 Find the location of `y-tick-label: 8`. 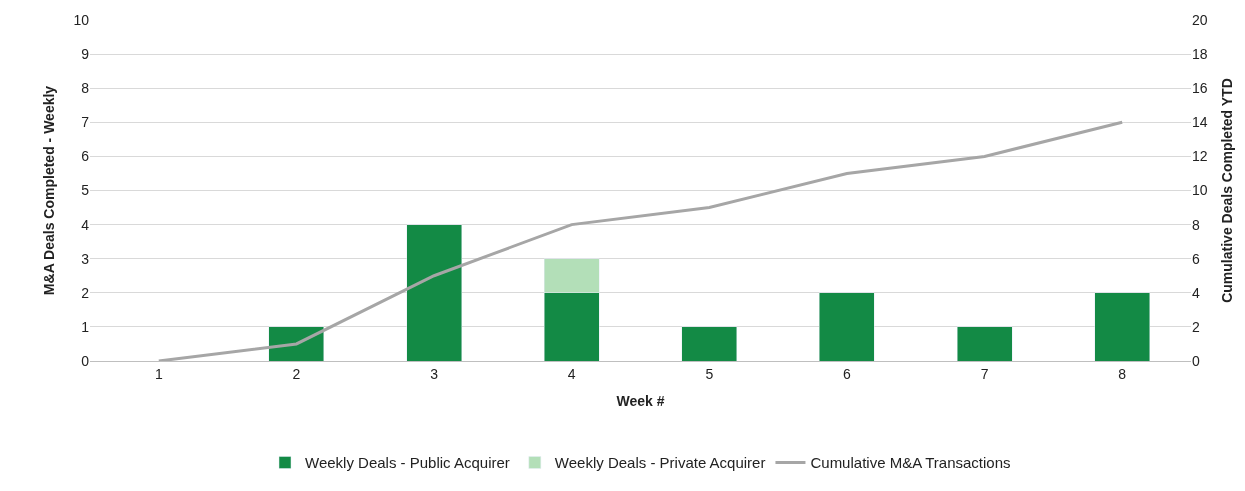

y-tick-label: 8 is located at coordinates (85, 88).